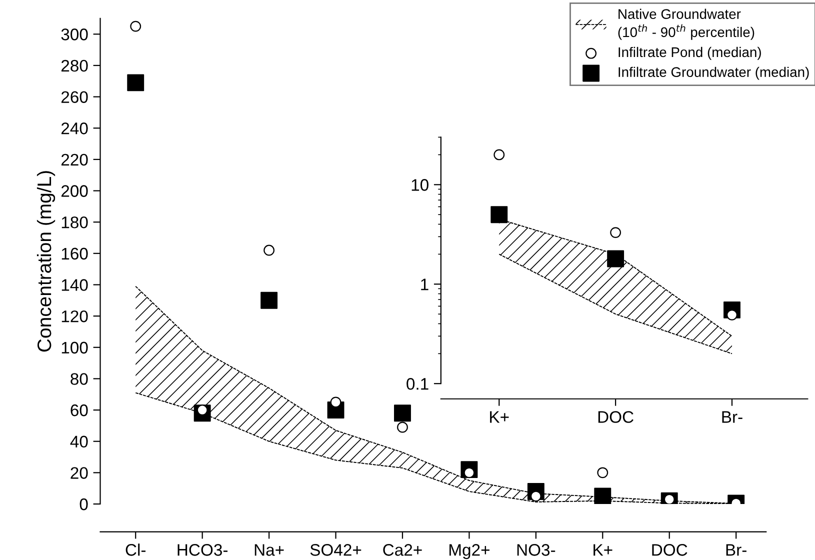 The height and width of the screenshot is (560, 815). I want to click on y-tick-label: 80, so click(79, 379).